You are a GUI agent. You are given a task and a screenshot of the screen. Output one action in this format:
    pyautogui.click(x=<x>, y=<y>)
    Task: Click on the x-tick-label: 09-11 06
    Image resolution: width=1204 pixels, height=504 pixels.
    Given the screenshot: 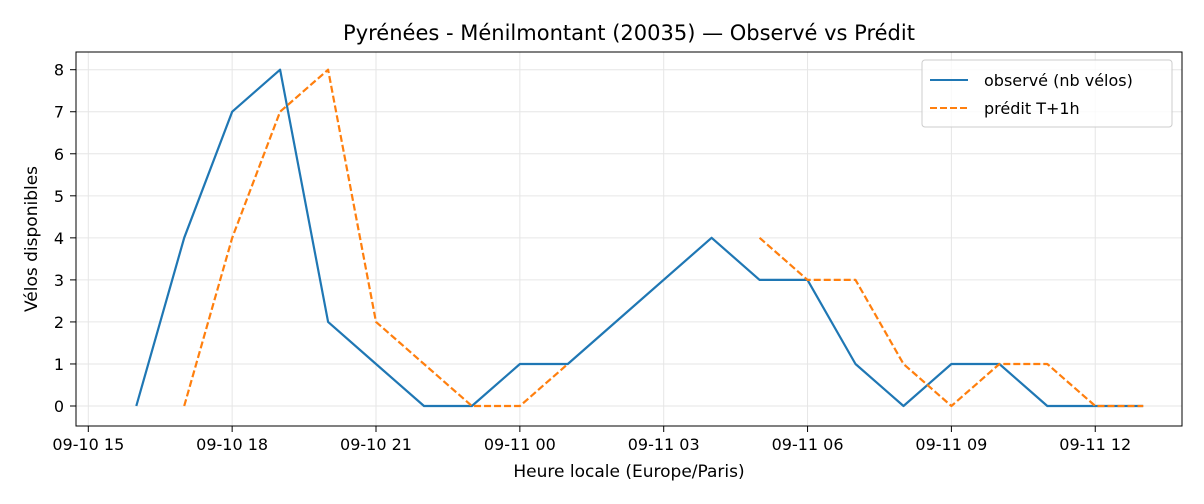 What is the action you would take?
    pyautogui.click(x=808, y=444)
    